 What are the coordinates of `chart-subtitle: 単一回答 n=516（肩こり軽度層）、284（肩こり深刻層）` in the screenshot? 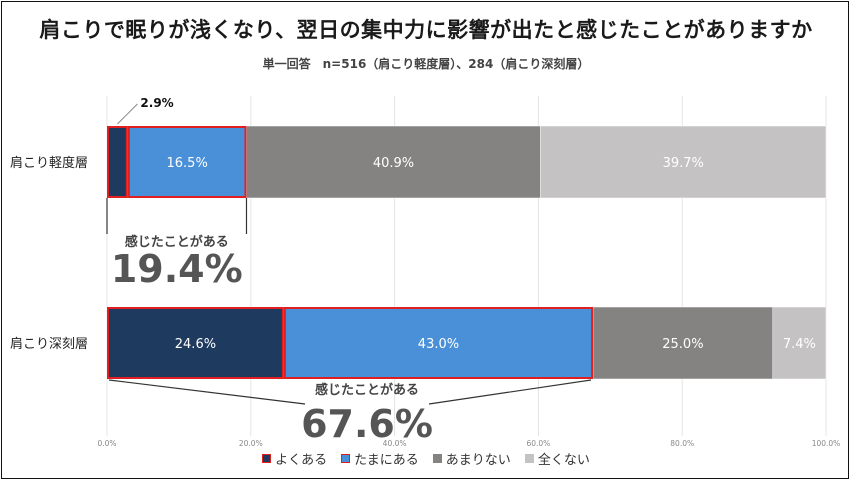 It's located at (426, 64).